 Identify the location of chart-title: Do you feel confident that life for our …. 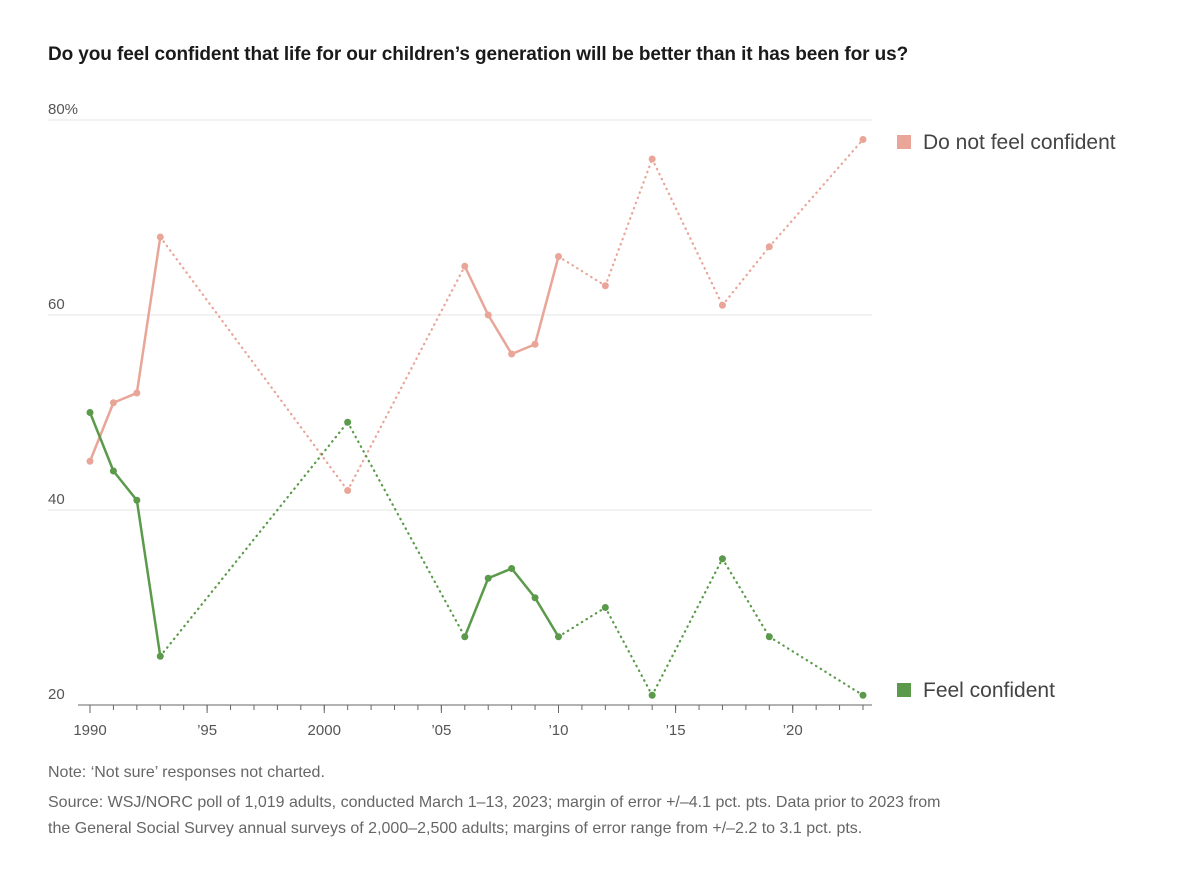
(478, 54).